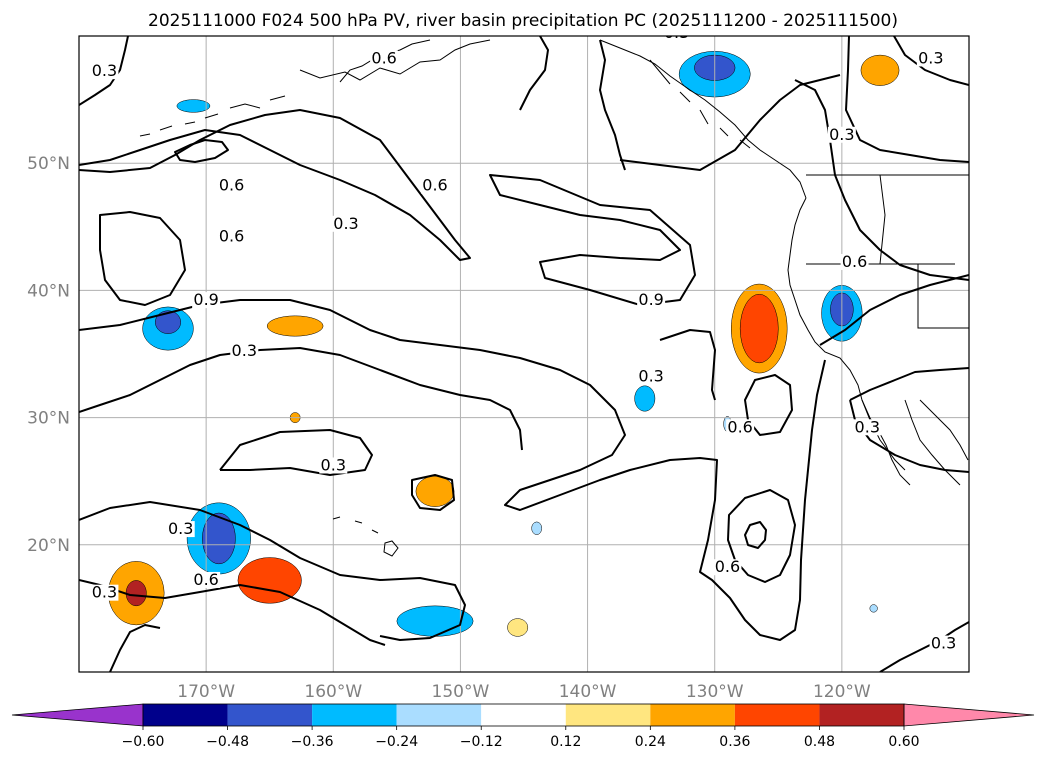 The width and height of the screenshot is (1047, 765). Describe the element at coordinates (969, 715) in the screenshot. I see `colorbar-over-extension` at that location.